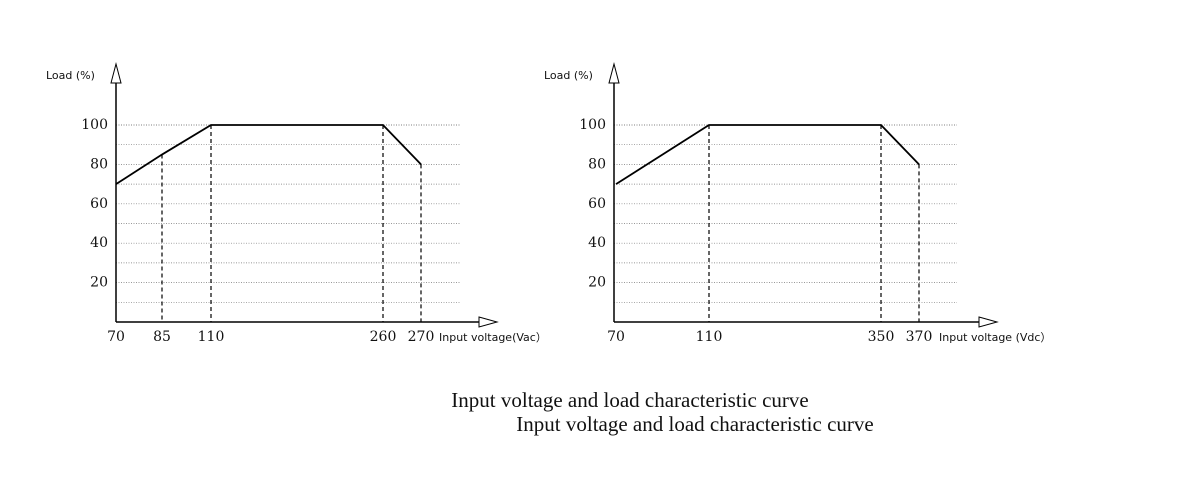  Describe the element at coordinates (162, 337) in the screenshot. I see `x-tick-label: 85` at that location.